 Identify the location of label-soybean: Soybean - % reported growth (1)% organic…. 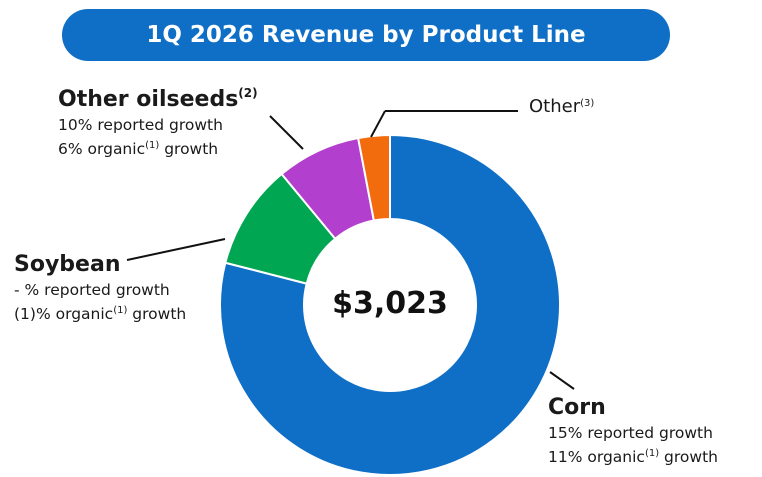
(100, 289).